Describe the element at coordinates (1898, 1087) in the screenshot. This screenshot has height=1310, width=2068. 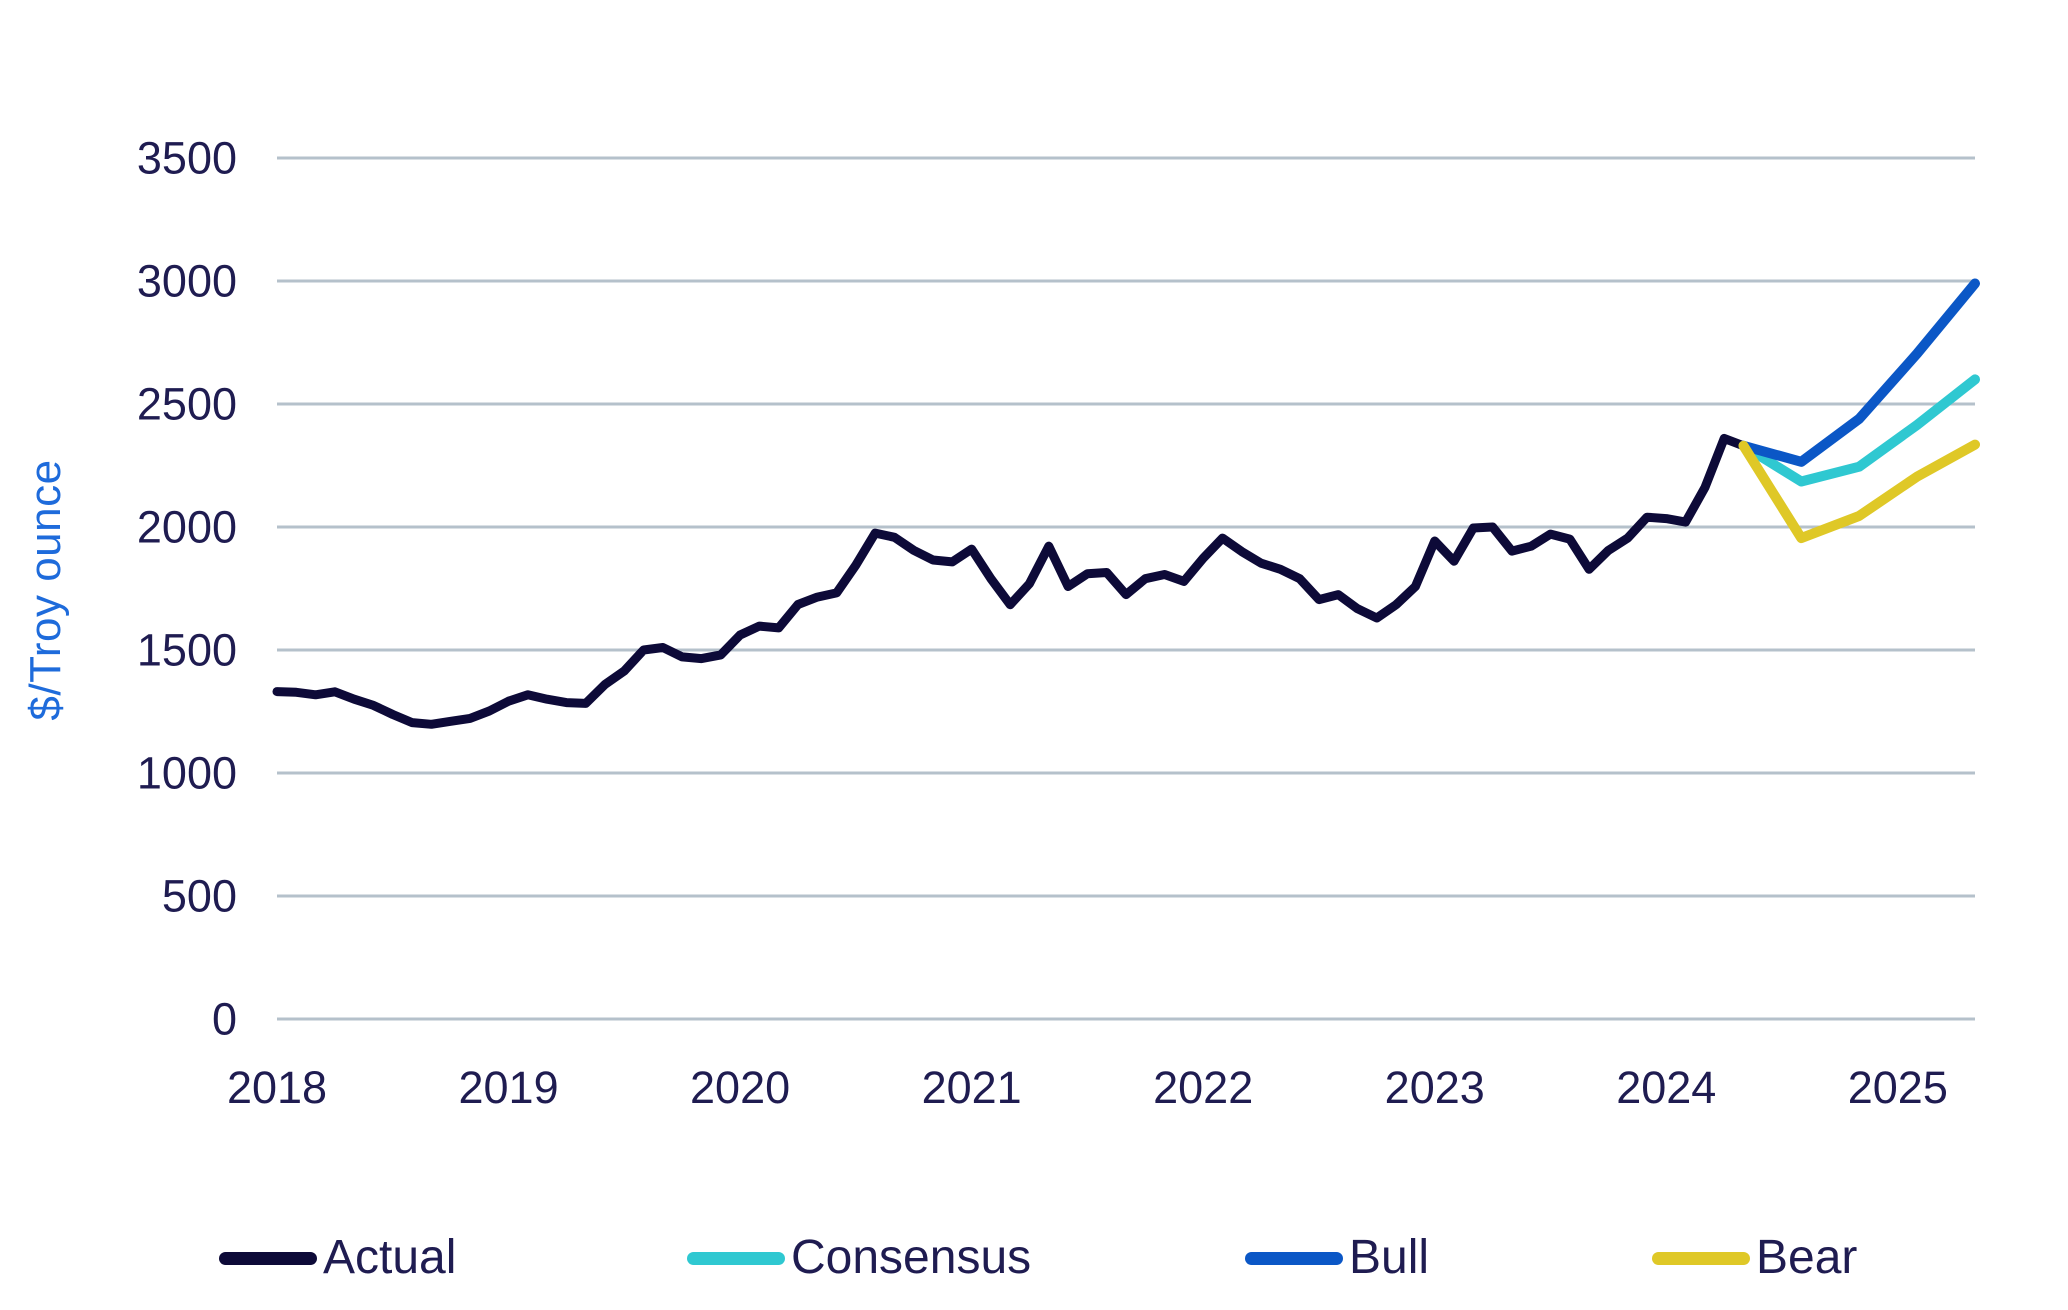
I see `x-tick-label: 2025` at that location.